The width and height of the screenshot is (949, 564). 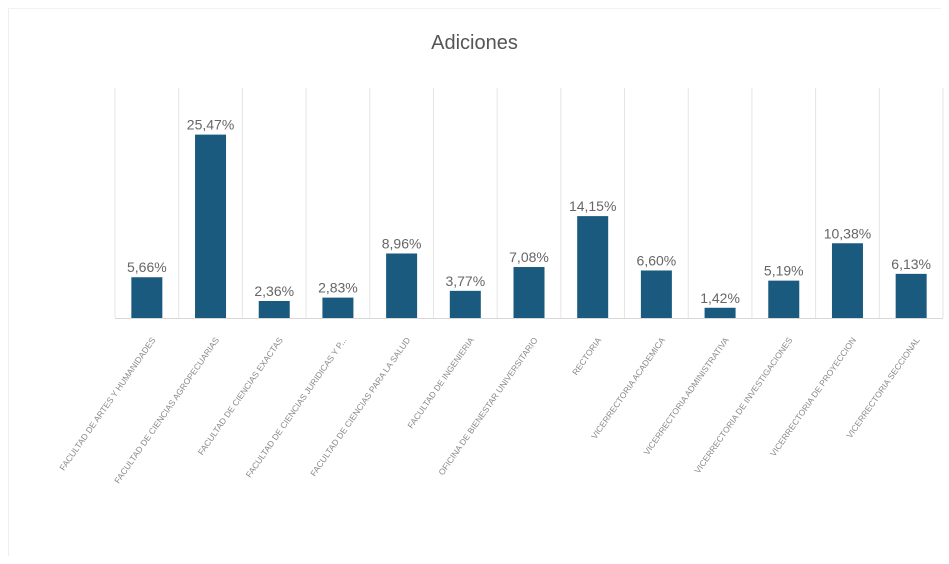 What do you see at coordinates (474, 43) in the screenshot?
I see `chart-title: Adiciones` at bounding box center [474, 43].